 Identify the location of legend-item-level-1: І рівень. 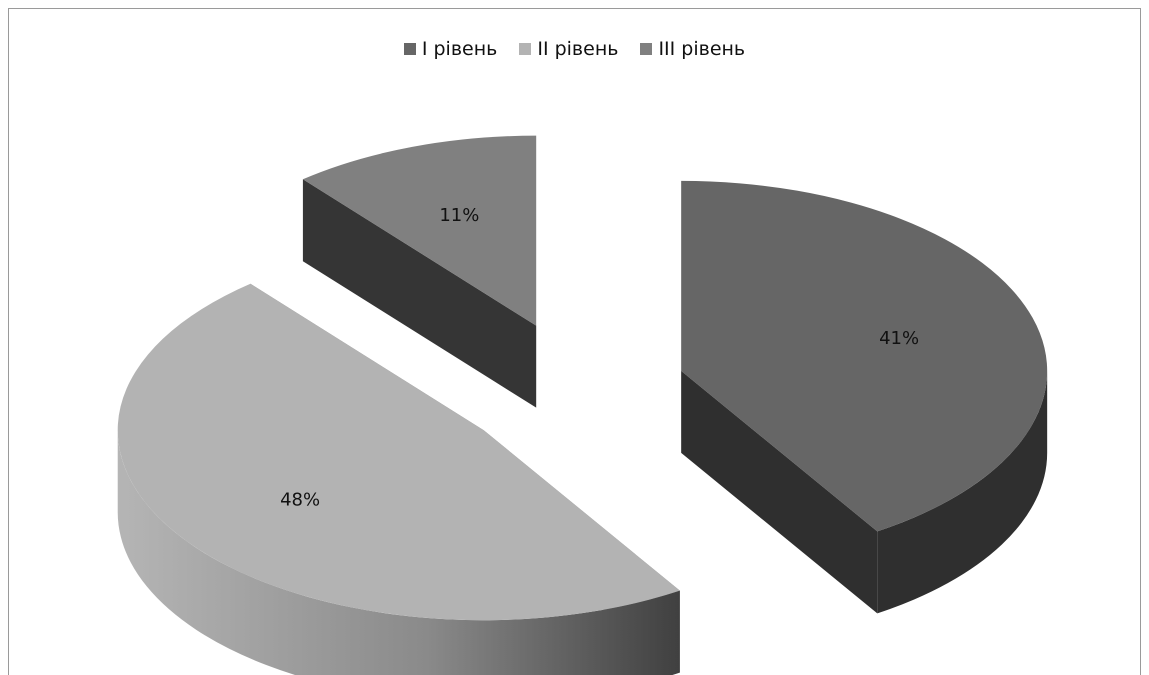
(450, 49).